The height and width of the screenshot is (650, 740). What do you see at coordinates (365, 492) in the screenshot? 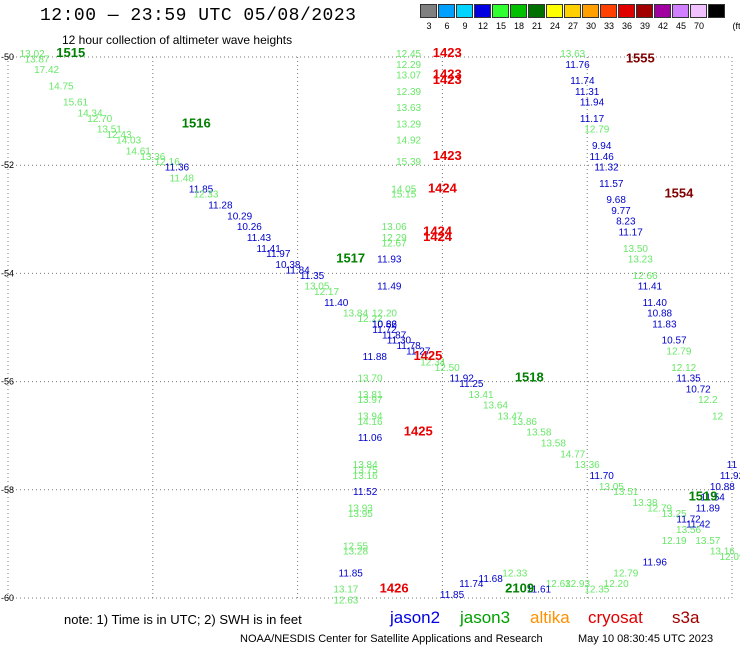
I see `wave-height-point: 11.52` at bounding box center [365, 492].